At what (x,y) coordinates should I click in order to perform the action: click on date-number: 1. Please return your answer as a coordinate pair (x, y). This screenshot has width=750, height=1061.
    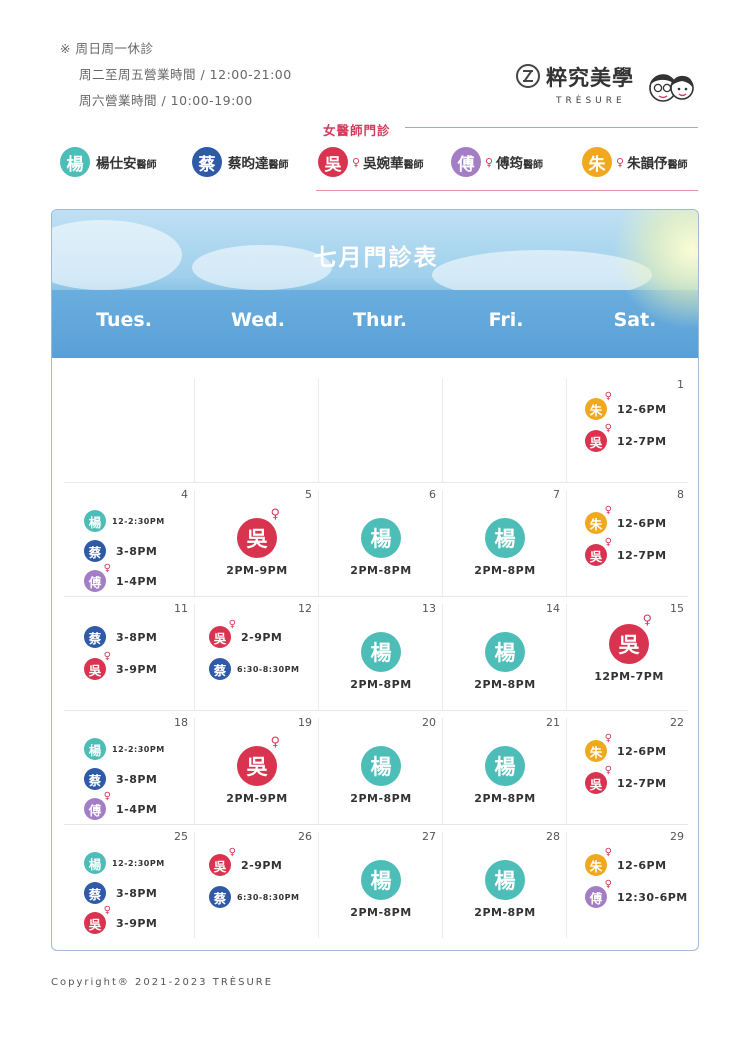
    Looking at the image, I should click on (680, 384).